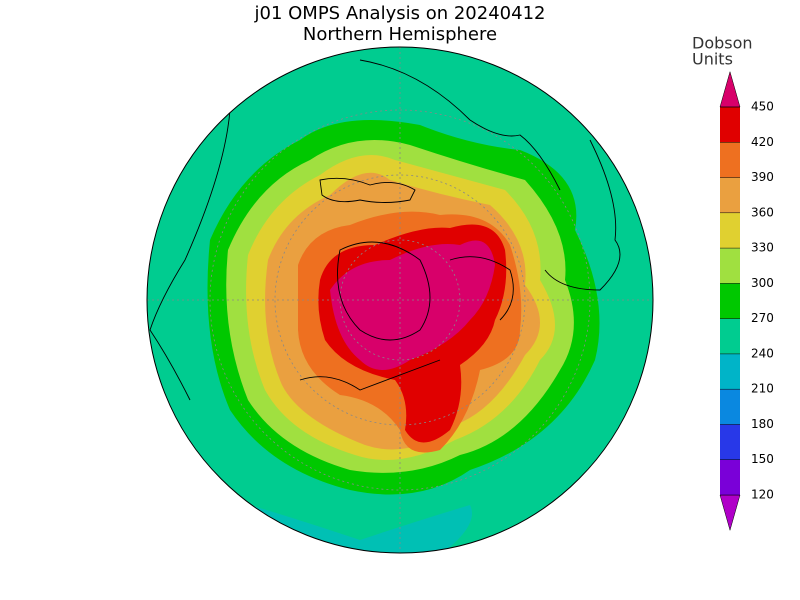  What do you see at coordinates (400, 13) in the screenshot?
I see `map-title: j01 OMPS Analysis on 20240412` at bounding box center [400, 13].